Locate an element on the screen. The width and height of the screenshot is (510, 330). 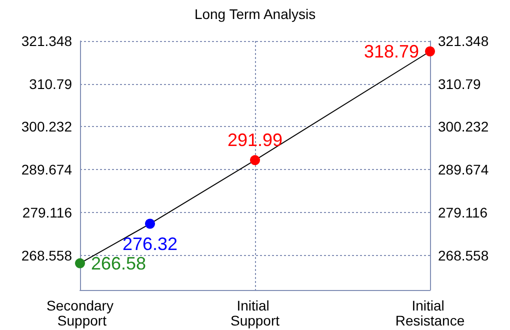
y2-tick-label: 279.116 is located at coordinates (463, 212).